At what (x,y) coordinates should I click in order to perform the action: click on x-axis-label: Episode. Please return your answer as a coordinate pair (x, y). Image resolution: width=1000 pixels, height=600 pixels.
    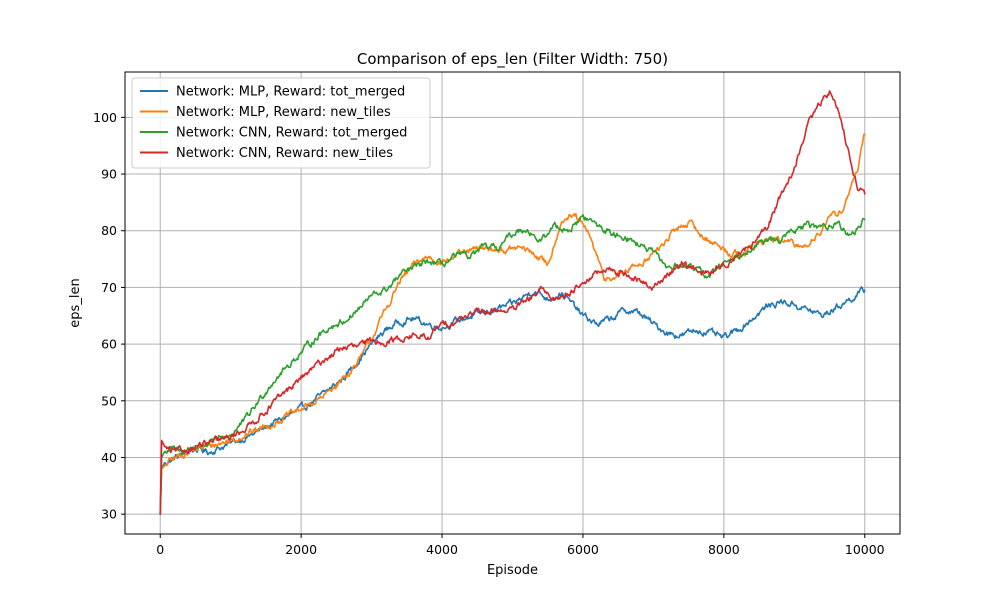
    Looking at the image, I should click on (512, 570).